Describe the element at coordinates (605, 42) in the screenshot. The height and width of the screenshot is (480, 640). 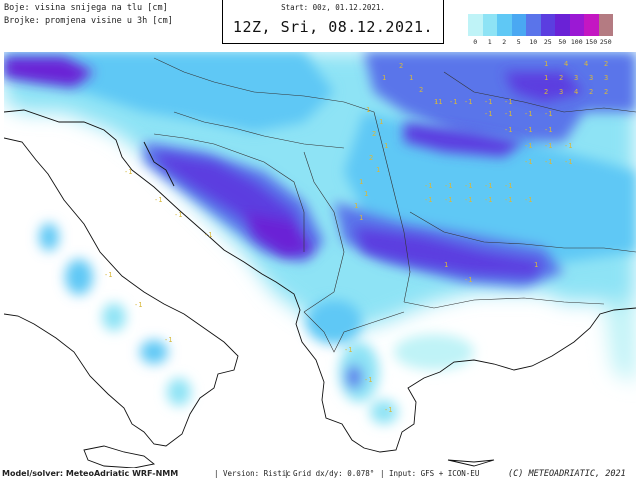
I see `colorbar-tick-label: 250` at that location.